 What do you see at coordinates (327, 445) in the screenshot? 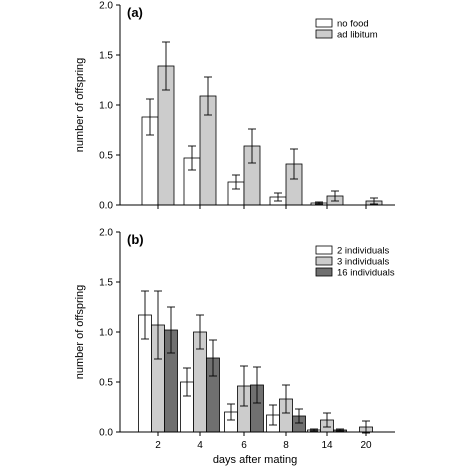
I see `x-tick-label: 14` at bounding box center [327, 445].